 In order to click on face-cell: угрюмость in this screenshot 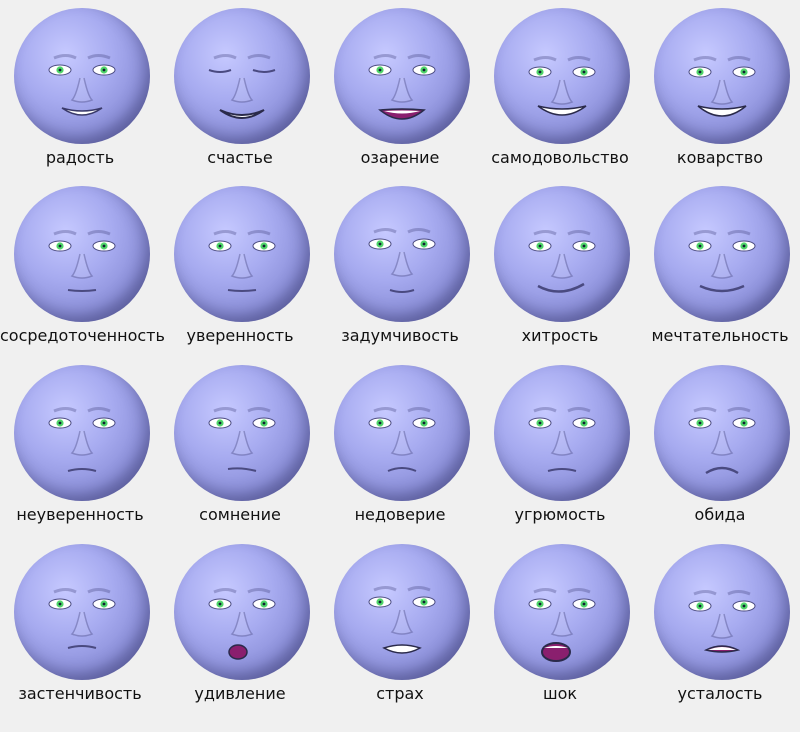, I will do `click(560, 448)`.